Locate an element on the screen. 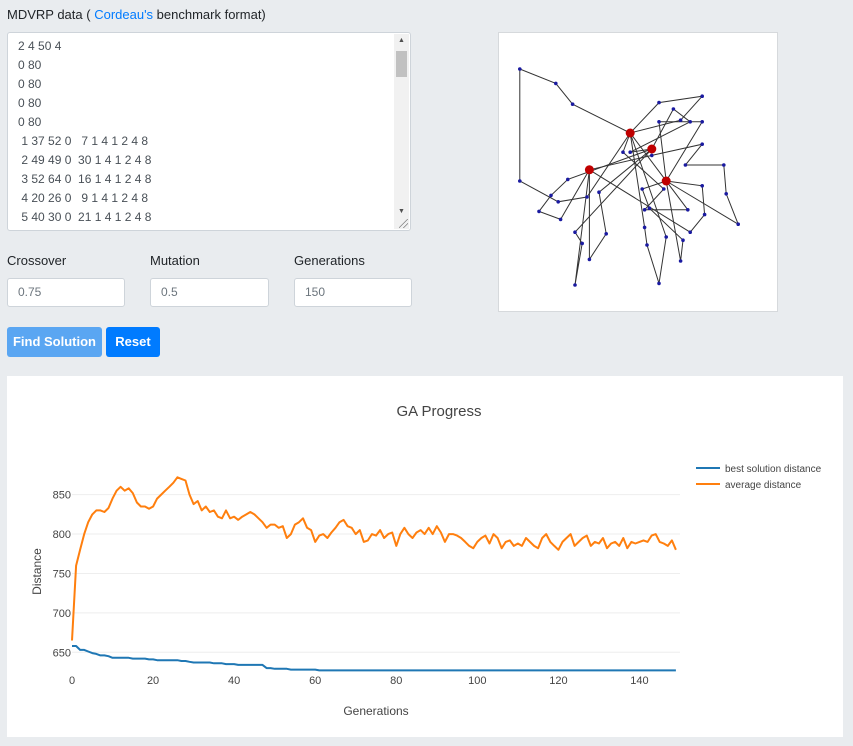 Image resolution: width=853 pixels, height=746 pixels. y-axis-label: Distance is located at coordinates (37, 571).